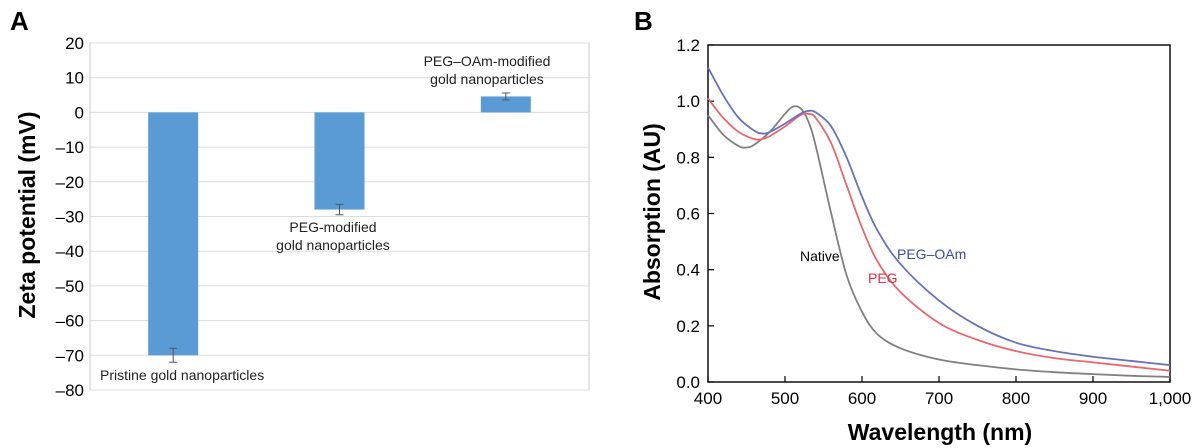 The image size is (1194, 448). Describe the element at coordinates (688, 45) in the screenshot. I see `panel-b-y-tick-label: 1.2` at that location.